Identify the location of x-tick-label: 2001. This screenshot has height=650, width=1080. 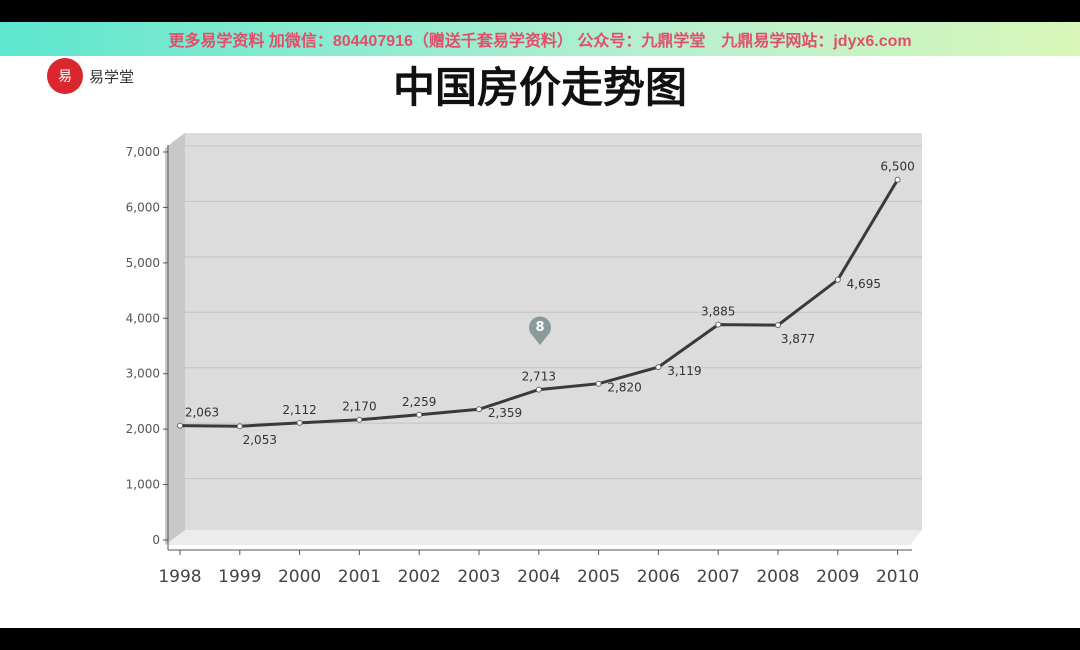
(359, 577).